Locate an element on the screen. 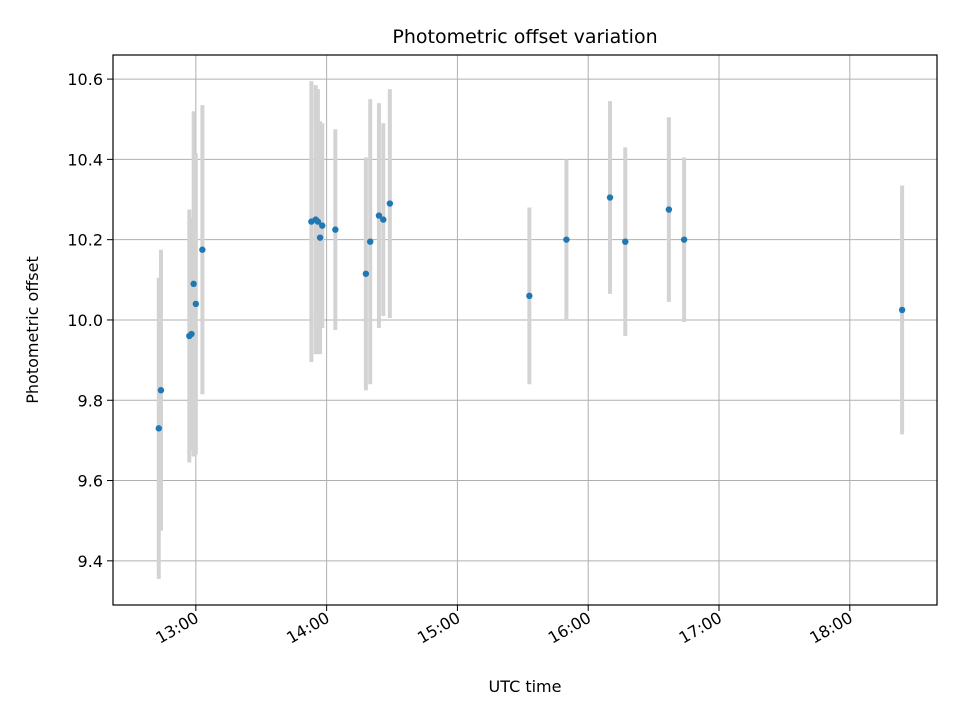  y-axis: 9.4 9.6 9.8 10.0 10.2 10.4 10.6 is located at coordinates (90, 320).